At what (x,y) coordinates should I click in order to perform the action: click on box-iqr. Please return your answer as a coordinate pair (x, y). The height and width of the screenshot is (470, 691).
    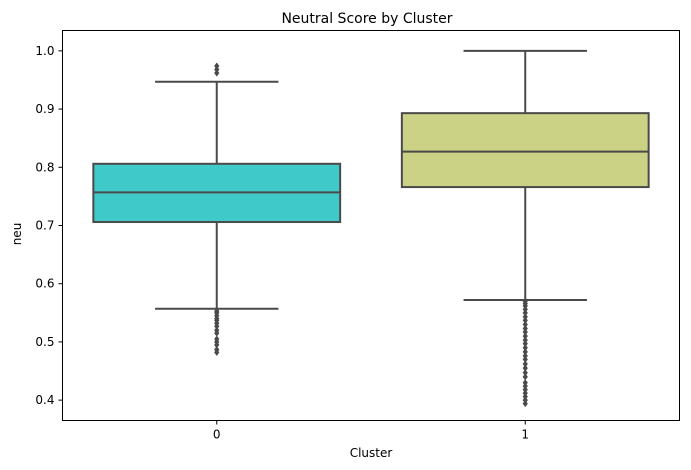
    Looking at the image, I should click on (525, 150).